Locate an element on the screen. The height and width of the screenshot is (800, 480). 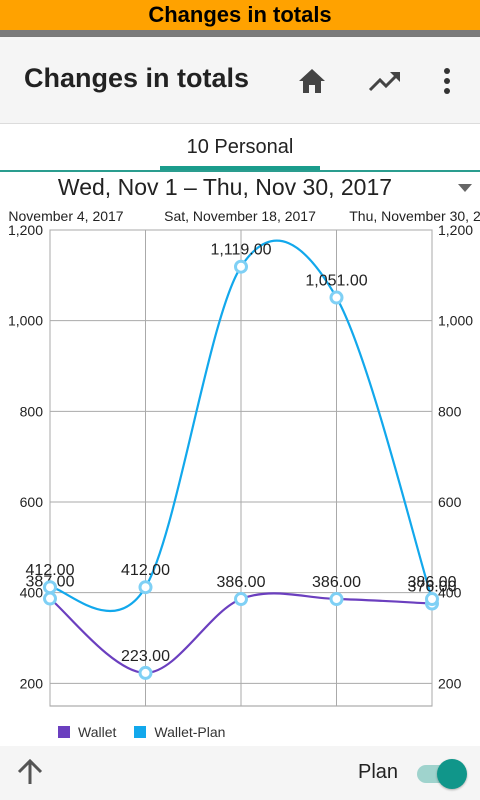
y-tick-label-left: 200 is located at coordinates (32, 683).